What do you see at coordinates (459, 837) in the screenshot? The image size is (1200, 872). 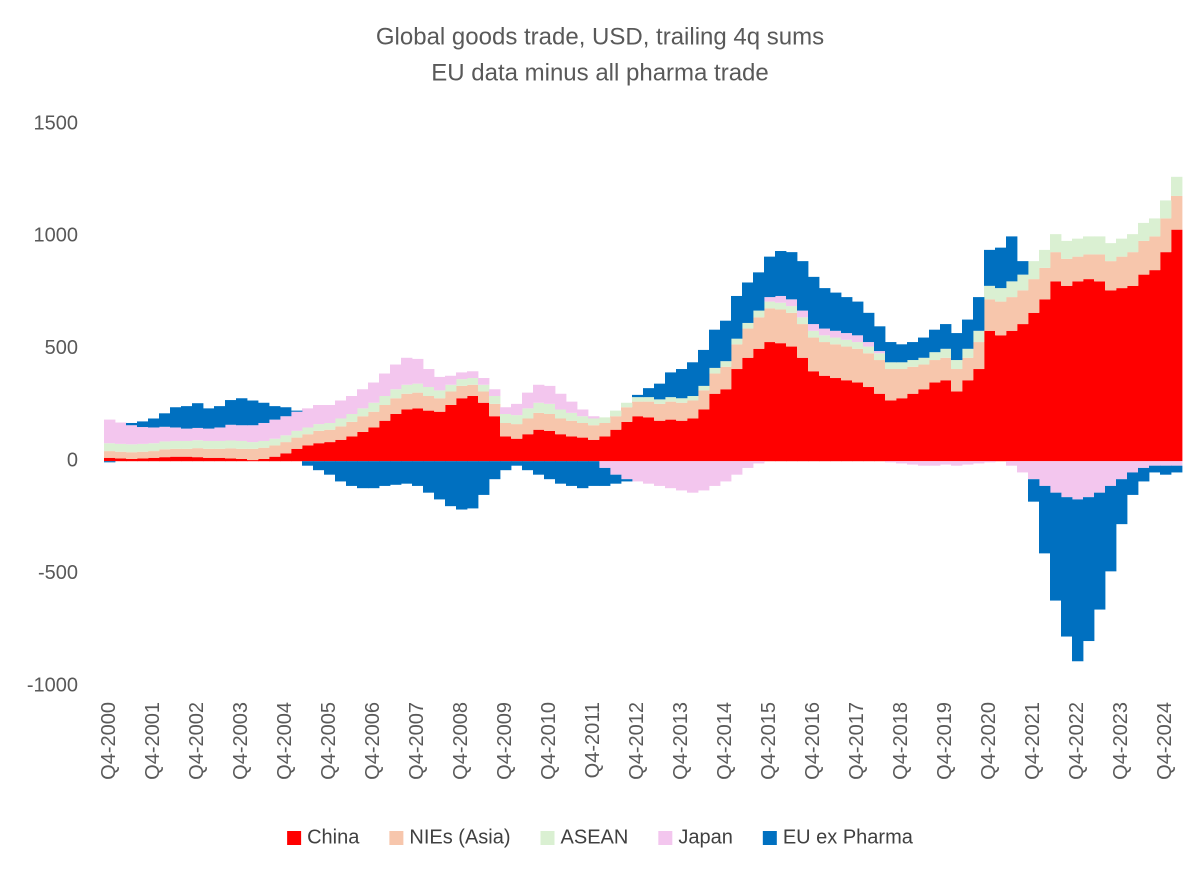 I see `legend-label: NIEs (Asia)` at bounding box center [459, 837].